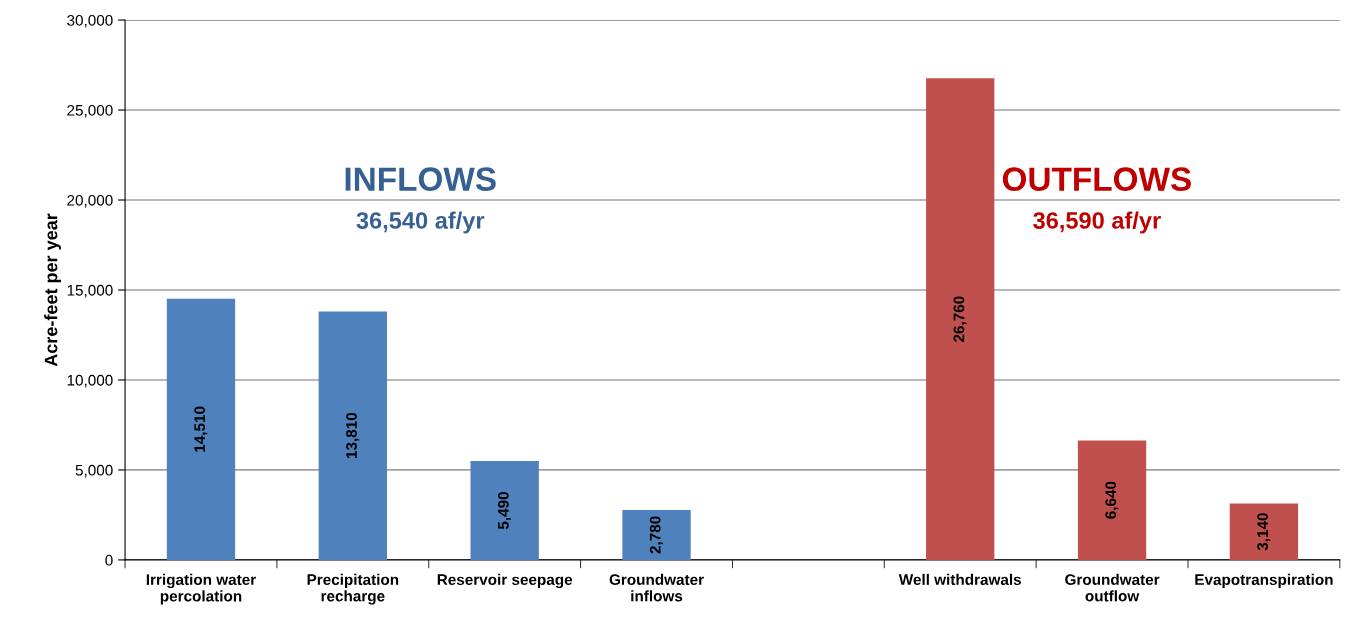 The height and width of the screenshot is (627, 1352). What do you see at coordinates (90, 381) in the screenshot?
I see `y-tick-label: 10,000` at bounding box center [90, 381].